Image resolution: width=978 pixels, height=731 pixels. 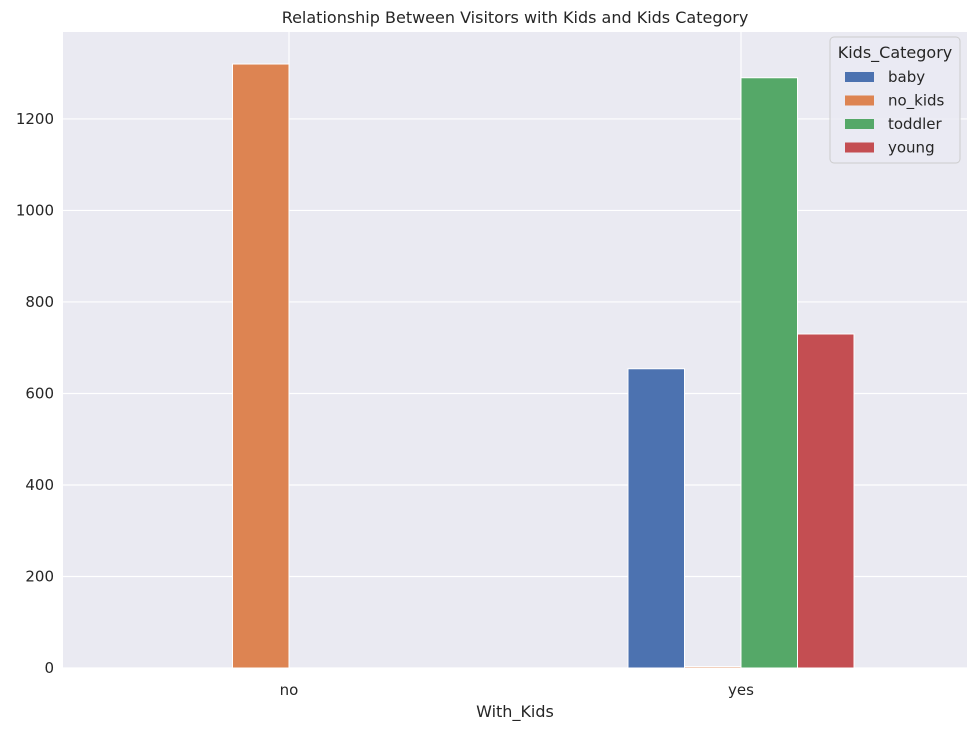 What do you see at coordinates (859, 124) in the screenshot?
I see `legend-swatch-toddler` at bounding box center [859, 124].